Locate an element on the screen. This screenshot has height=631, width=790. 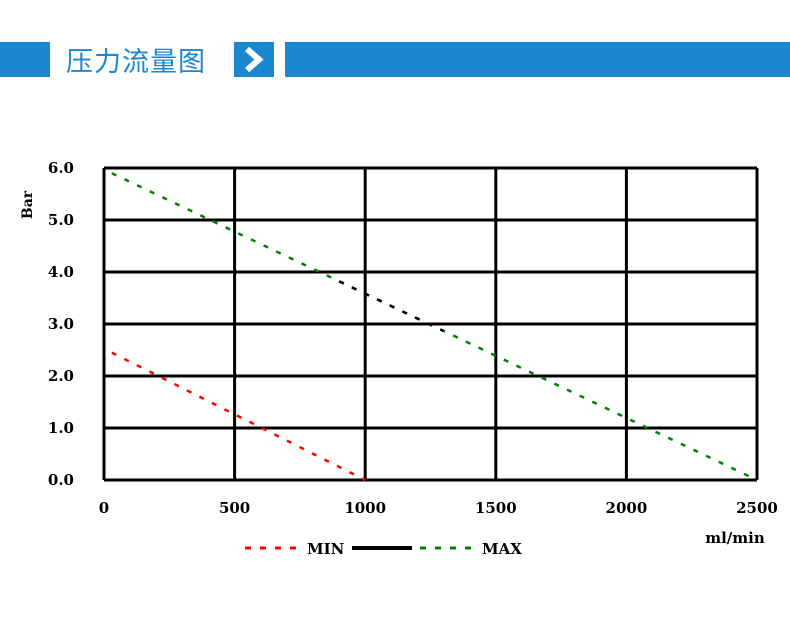
x-tick-label: 500 is located at coordinates (234, 508).